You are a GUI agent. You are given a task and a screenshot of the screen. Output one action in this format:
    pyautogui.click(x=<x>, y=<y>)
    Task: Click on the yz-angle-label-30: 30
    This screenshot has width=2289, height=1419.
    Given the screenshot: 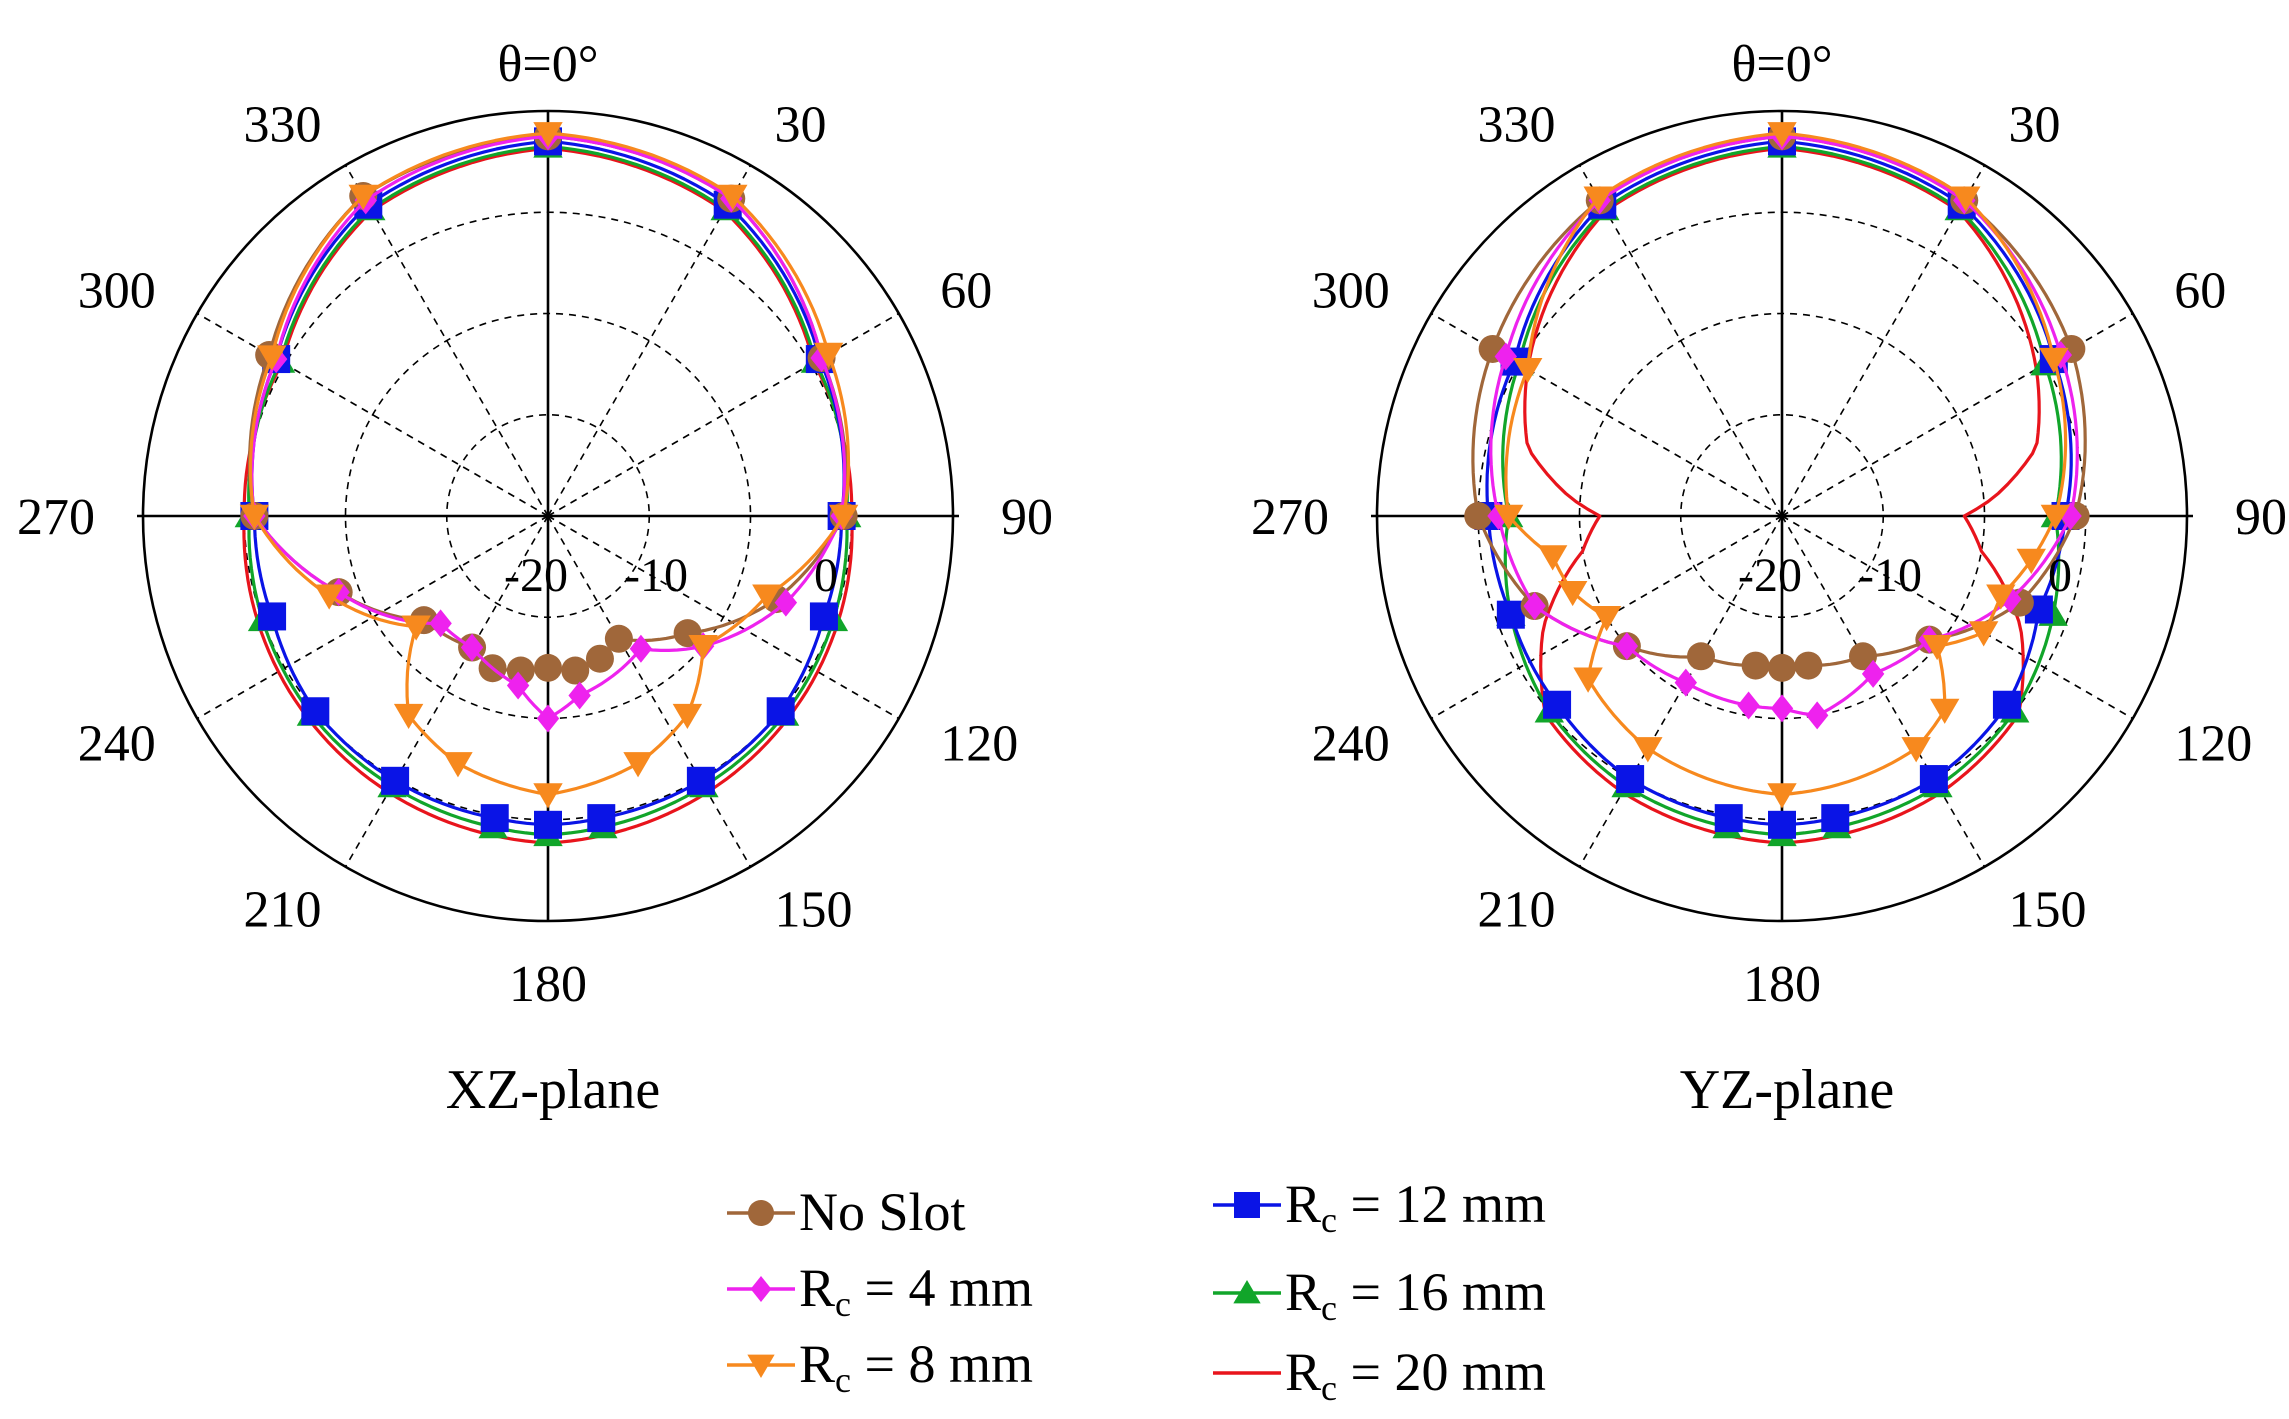 What is the action you would take?
    pyautogui.click(x=2035, y=125)
    